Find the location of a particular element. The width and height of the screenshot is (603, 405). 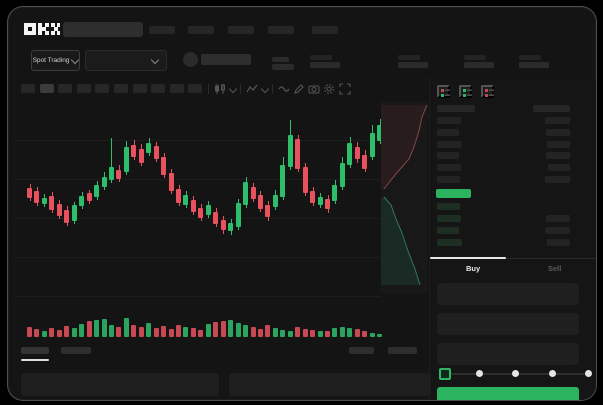

indicators-icon is located at coordinates (252, 89).